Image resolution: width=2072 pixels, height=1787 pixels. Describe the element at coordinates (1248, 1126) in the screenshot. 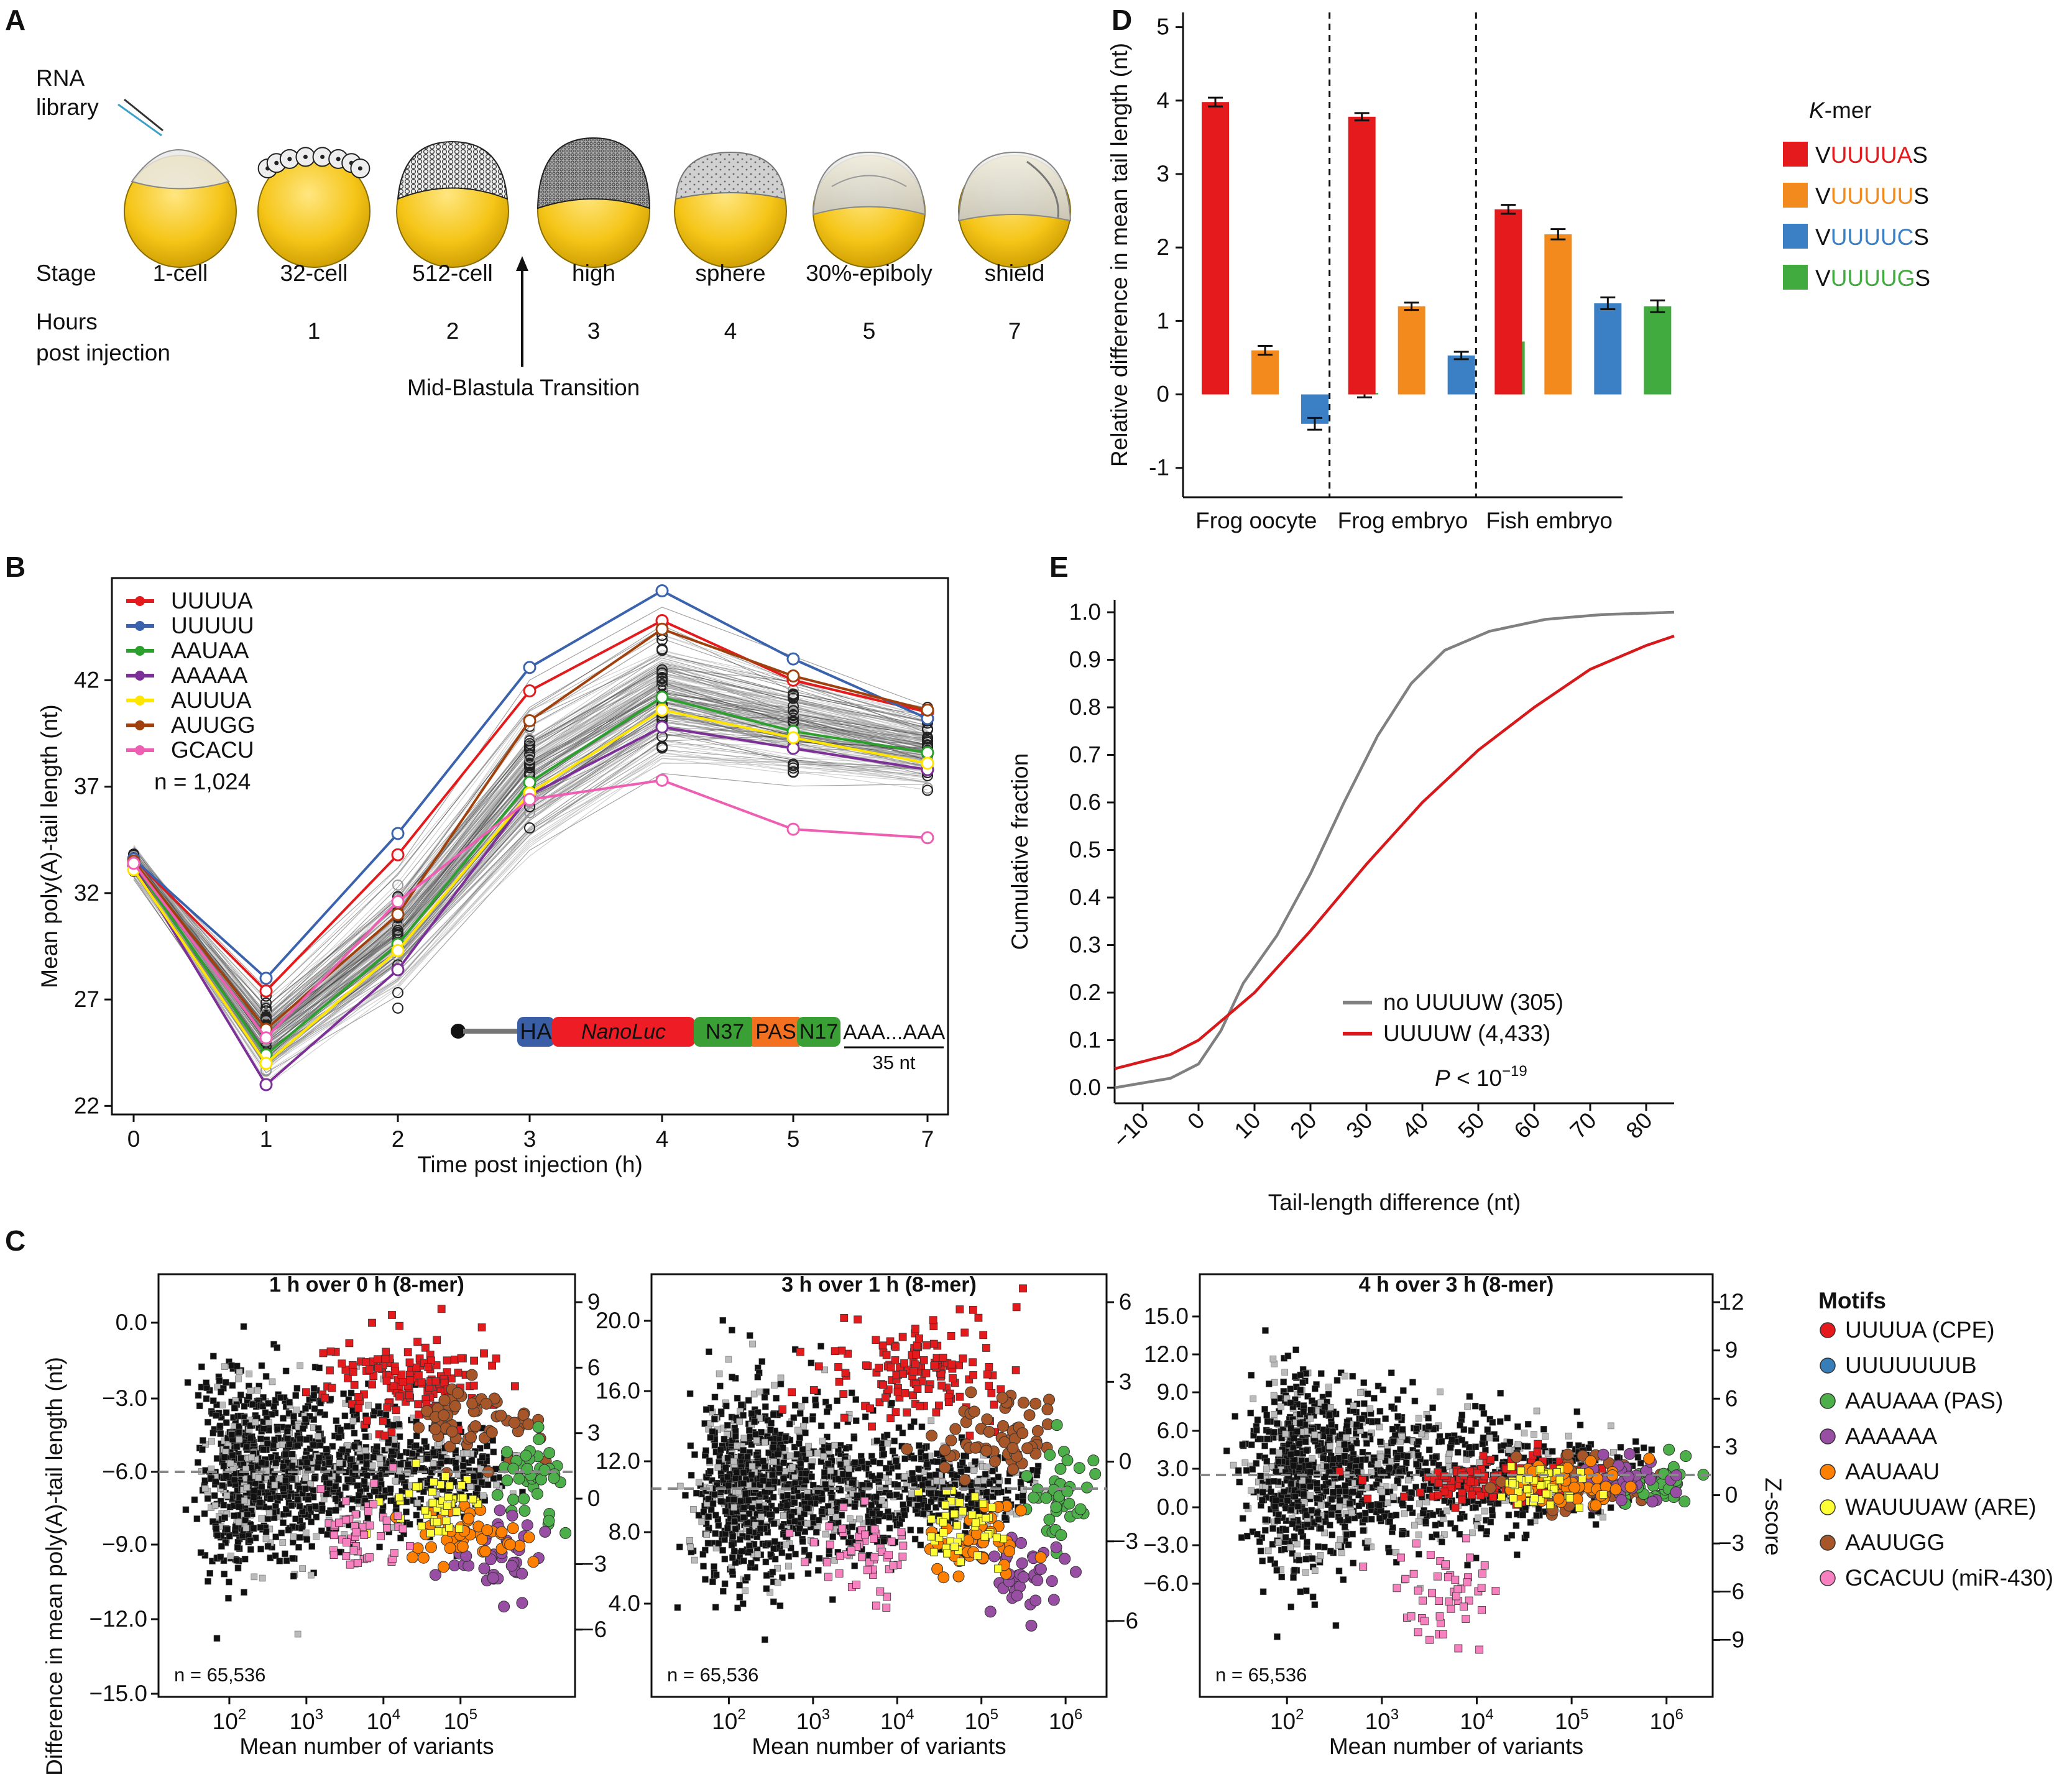

I see `e-x-tick-label: 10` at that location.